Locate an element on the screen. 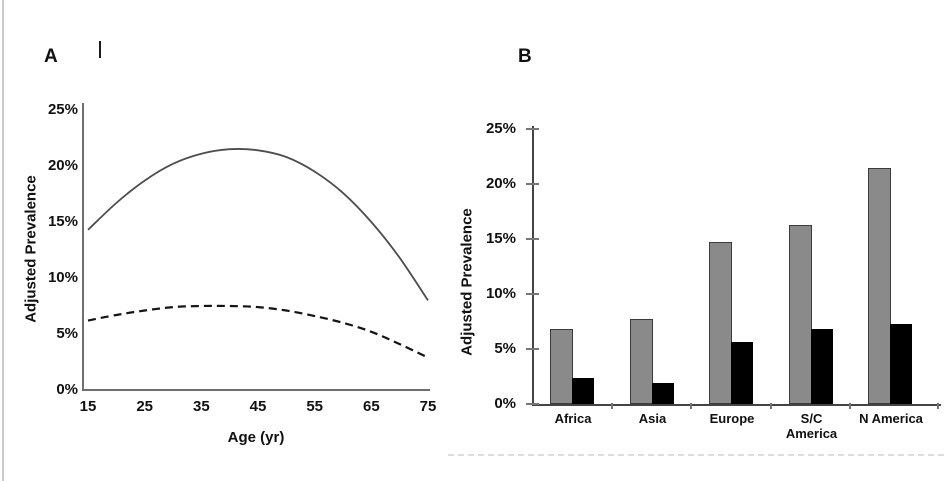  a-x-tick-label: 55 is located at coordinates (314, 406).